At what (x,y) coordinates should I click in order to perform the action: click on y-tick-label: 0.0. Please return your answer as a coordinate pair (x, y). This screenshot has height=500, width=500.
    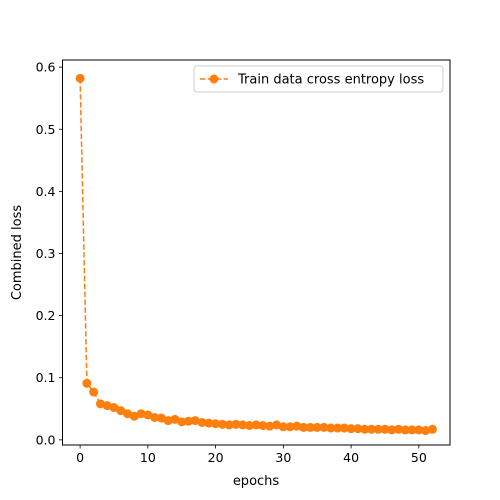
    Looking at the image, I should click on (46, 439).